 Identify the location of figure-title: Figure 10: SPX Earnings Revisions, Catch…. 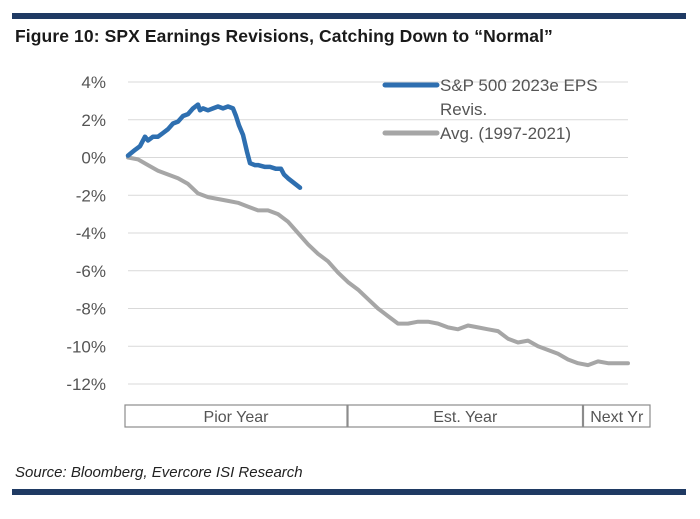
(284, 36).